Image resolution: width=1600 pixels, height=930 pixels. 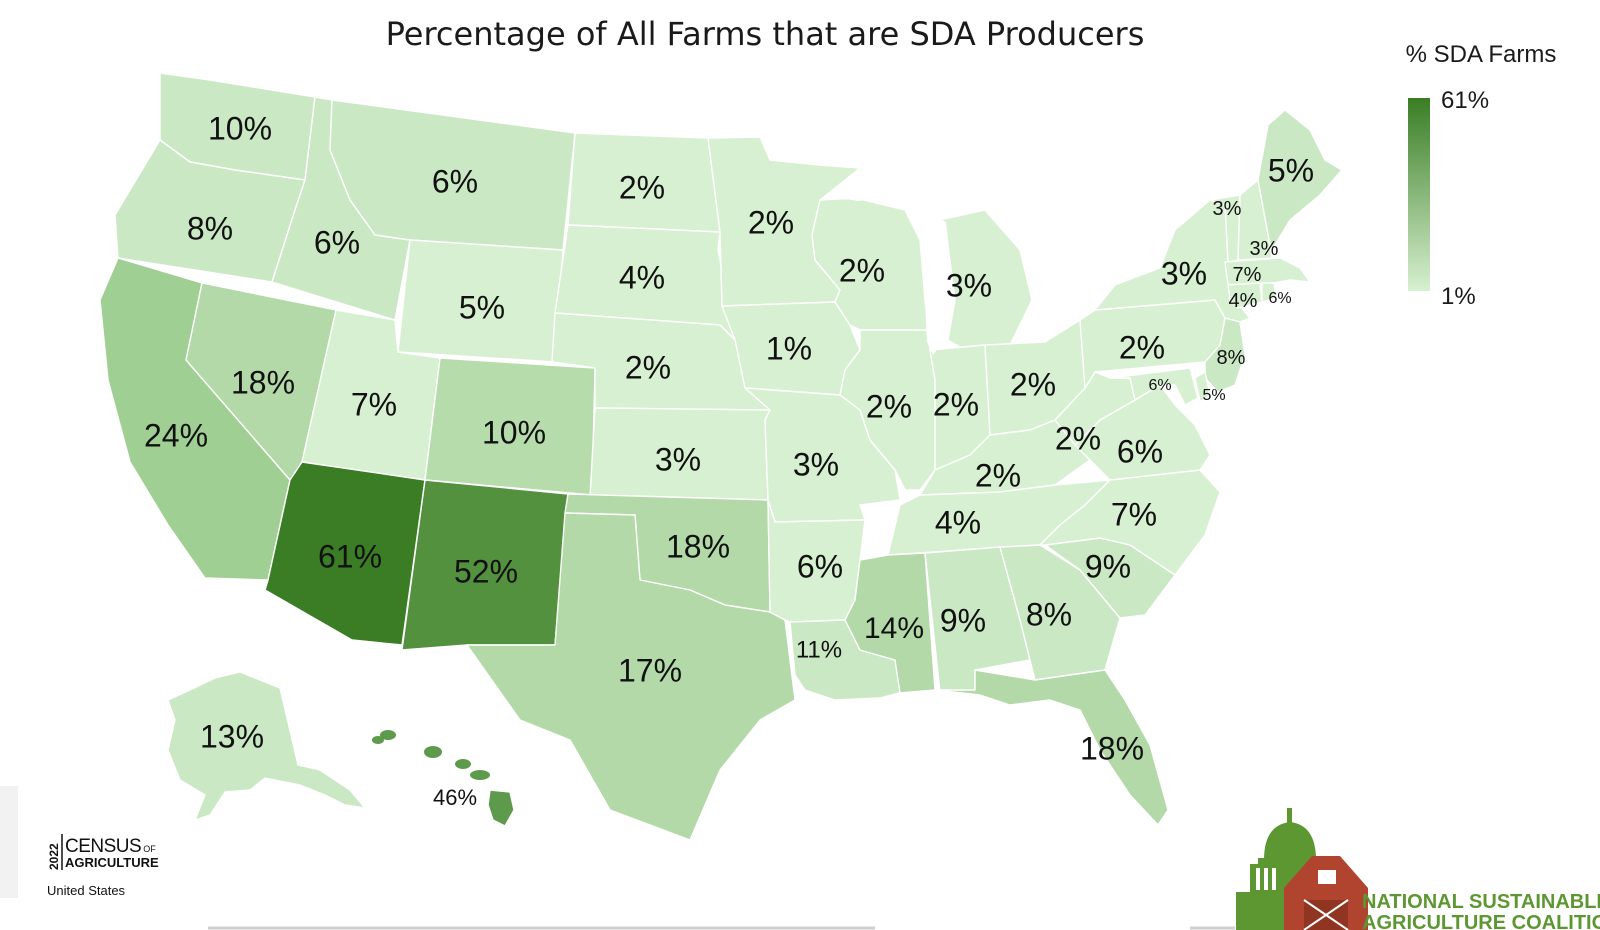 I want to click on state-label-il: 2%, so click(x=889, y=407).